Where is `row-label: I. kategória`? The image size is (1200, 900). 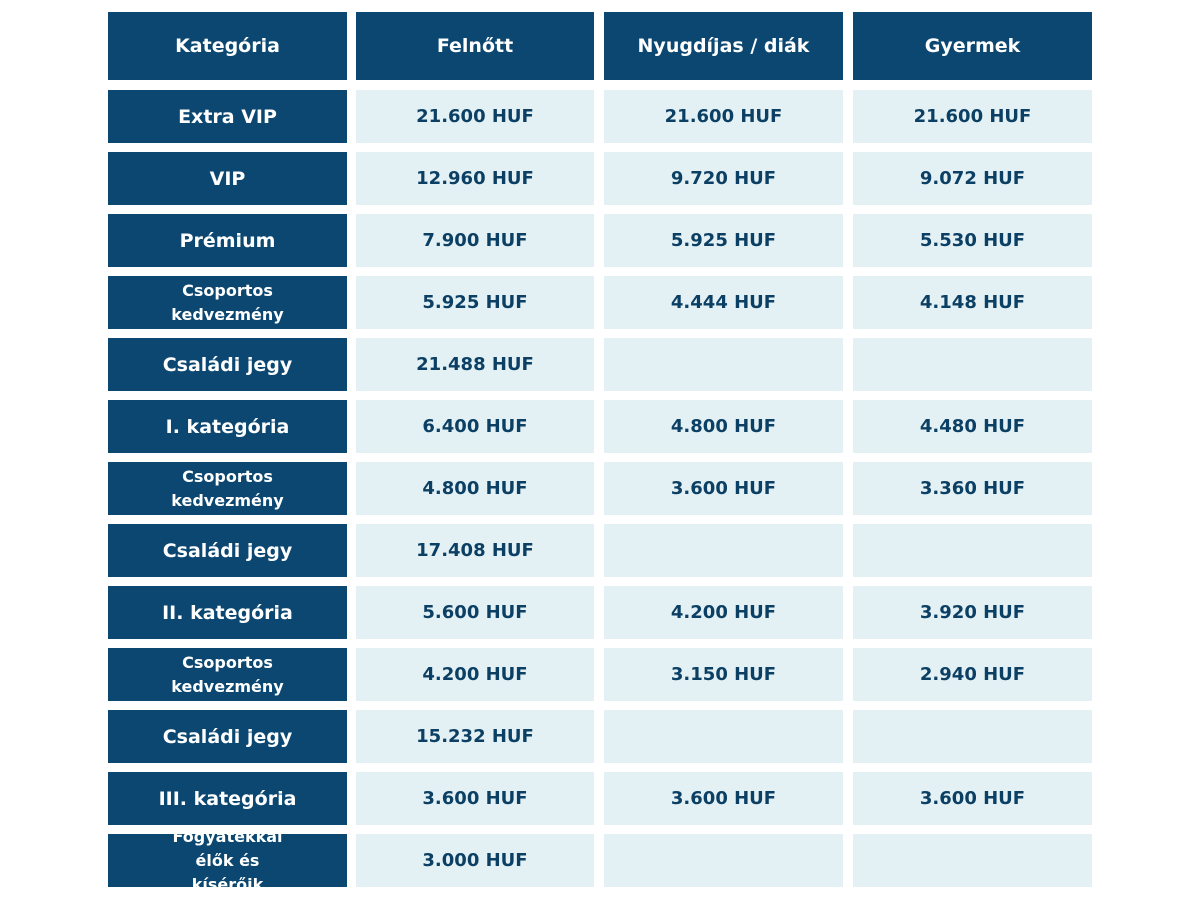
row-label: I. kategória is located at coordinates (227, 426).